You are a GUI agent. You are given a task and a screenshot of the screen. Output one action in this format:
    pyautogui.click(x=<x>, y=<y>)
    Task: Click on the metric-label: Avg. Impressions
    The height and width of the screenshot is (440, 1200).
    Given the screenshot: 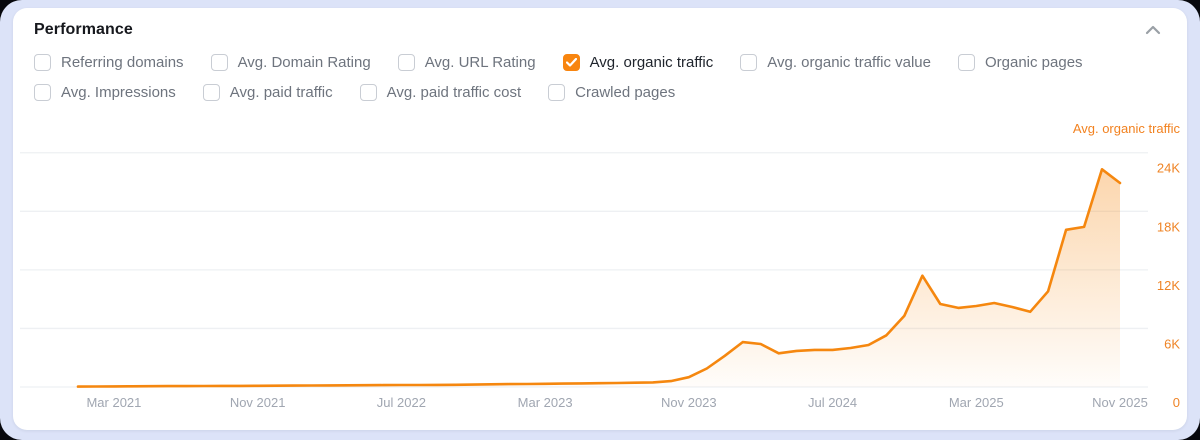 What is the action you would take?
    pyautogui.click(x=118, y=92)
    